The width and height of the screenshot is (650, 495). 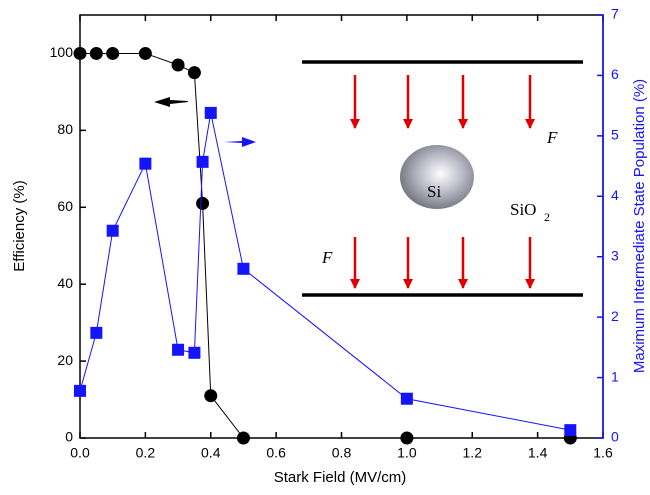 What do you see at coordinates (342, 453) in the screenshot?
I see `x-tick-label: 0.8` at bounding box center [342, 453].